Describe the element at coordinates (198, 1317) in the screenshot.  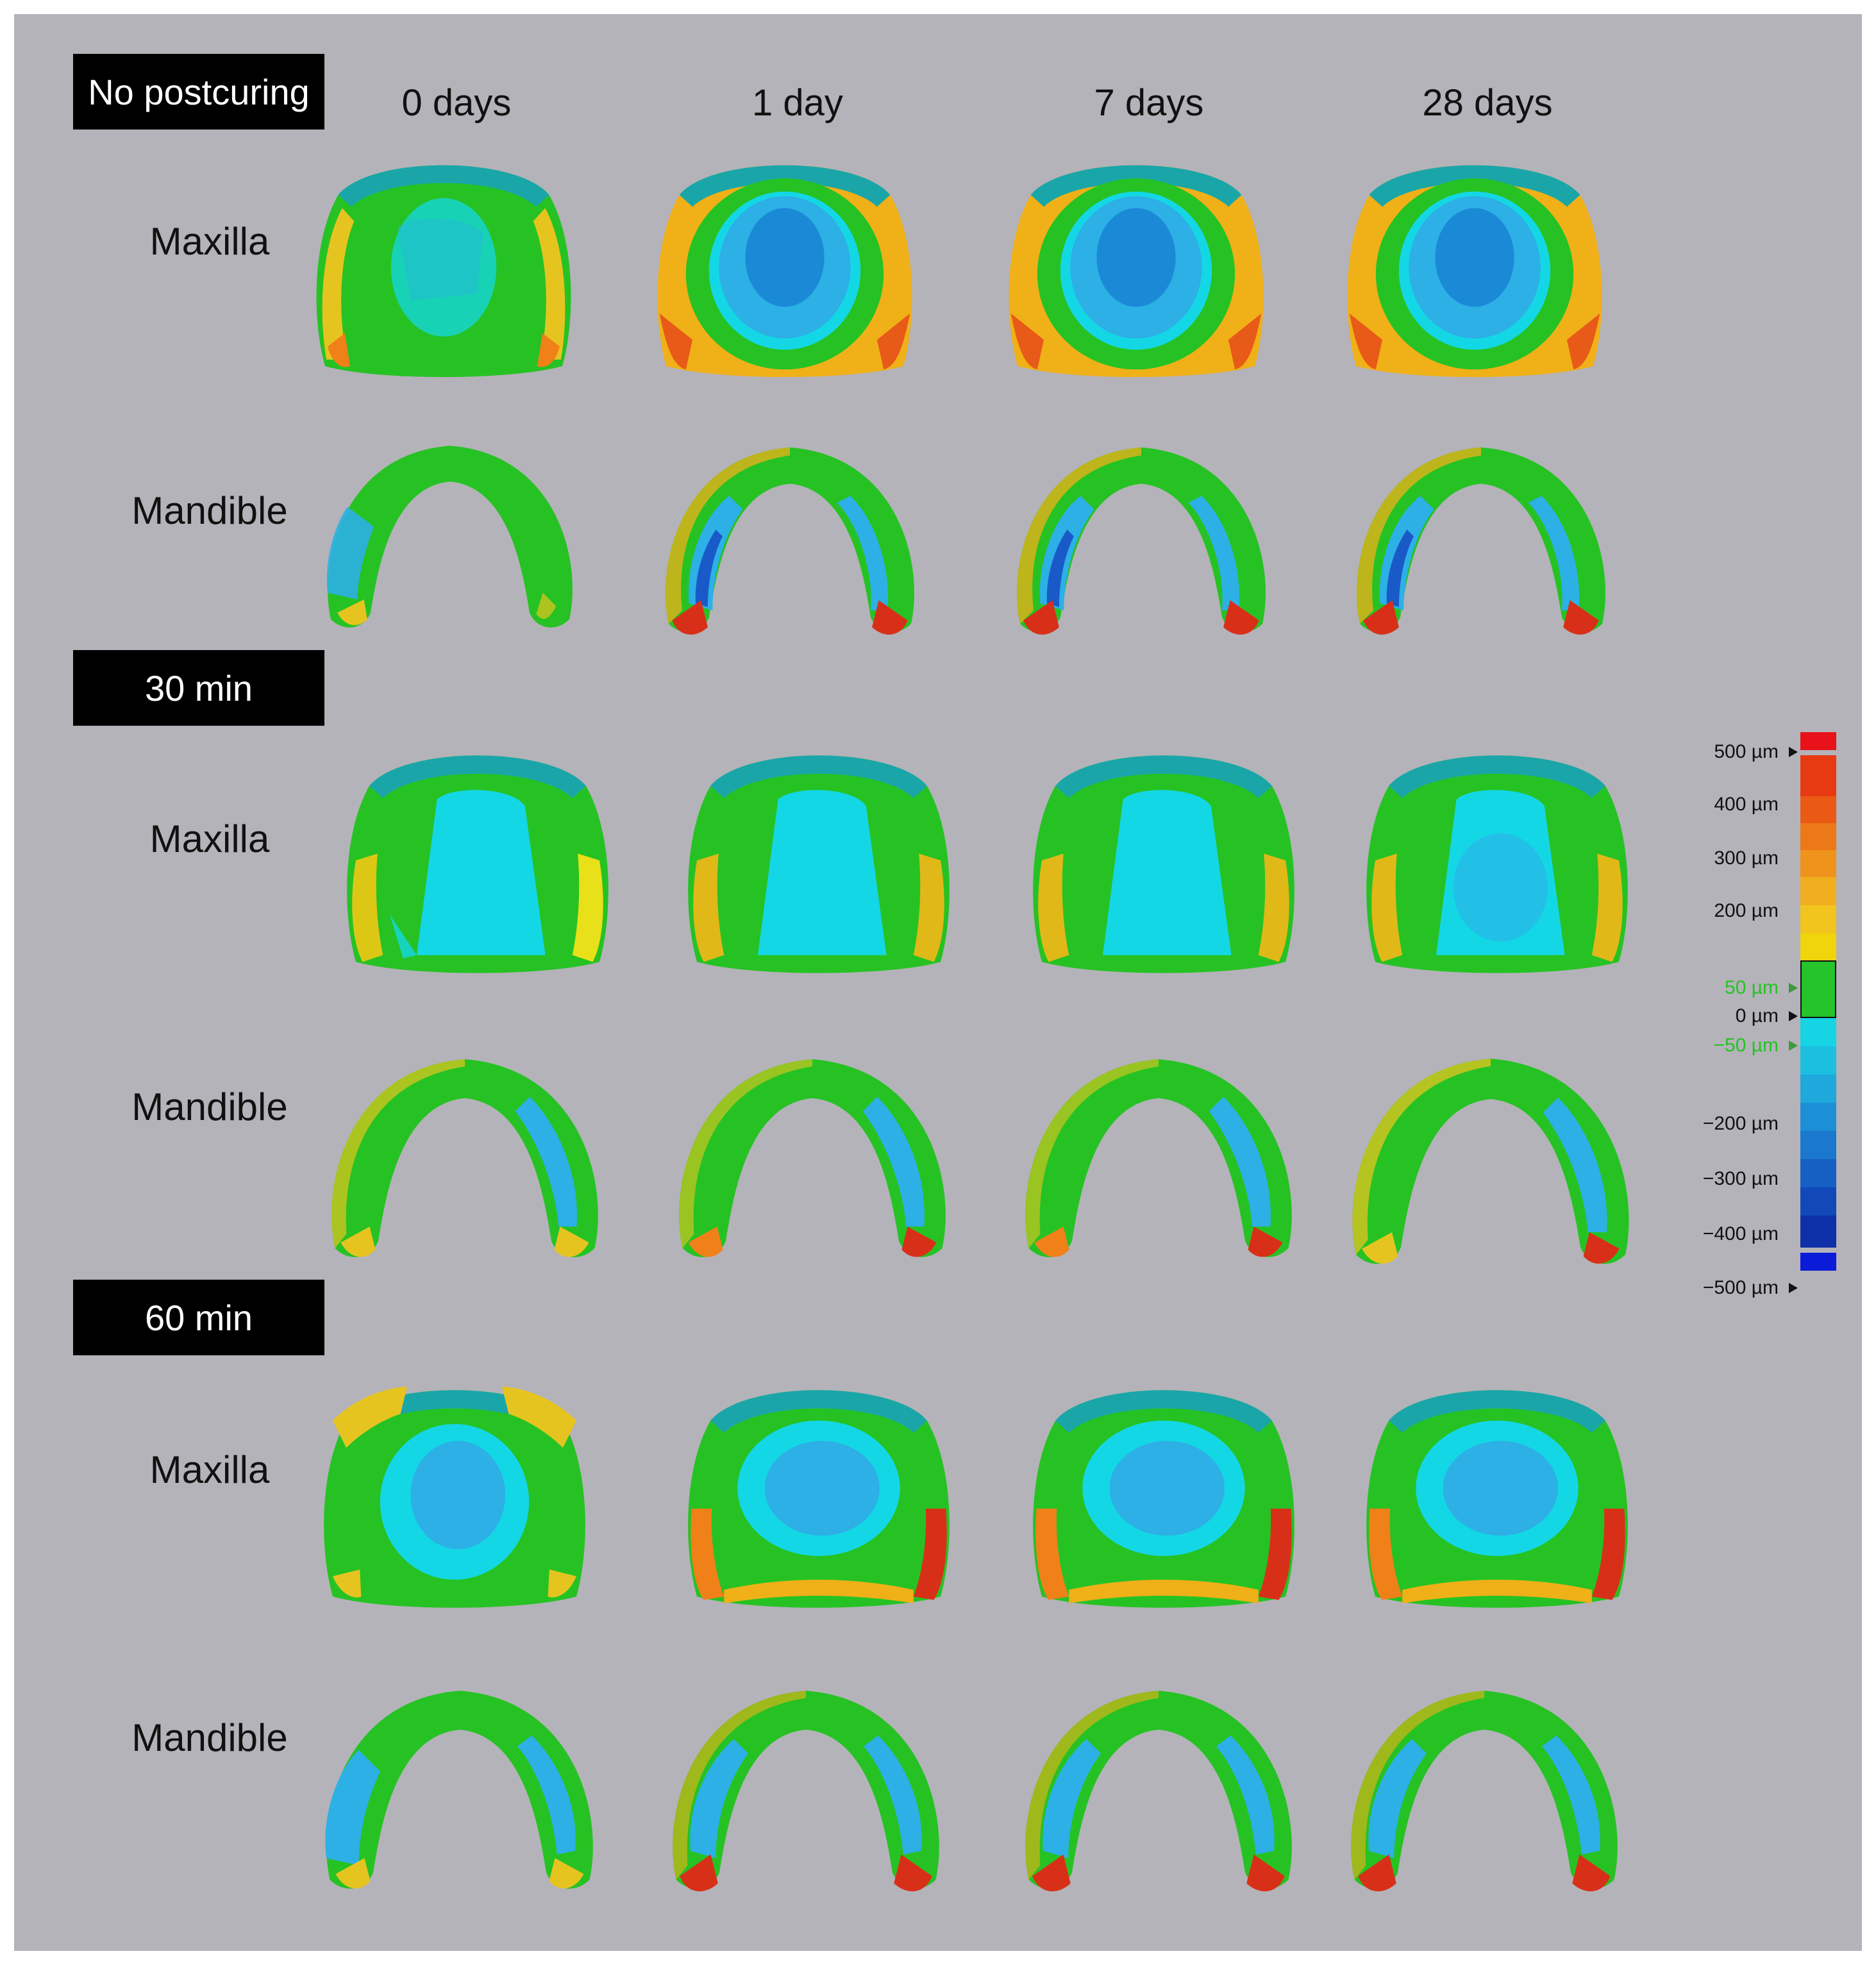
I see `group-label-60-min: 60 min` at that location.